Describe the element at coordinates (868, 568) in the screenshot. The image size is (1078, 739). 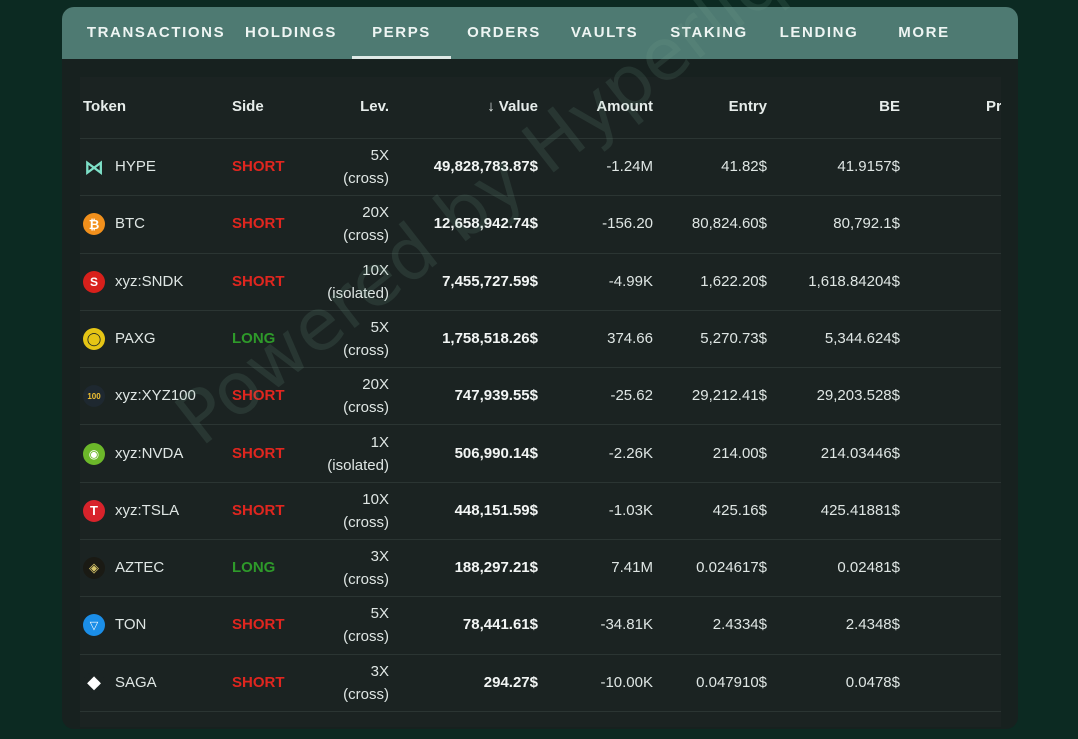
I see `breakeven-price: 0.02481$` at that location.